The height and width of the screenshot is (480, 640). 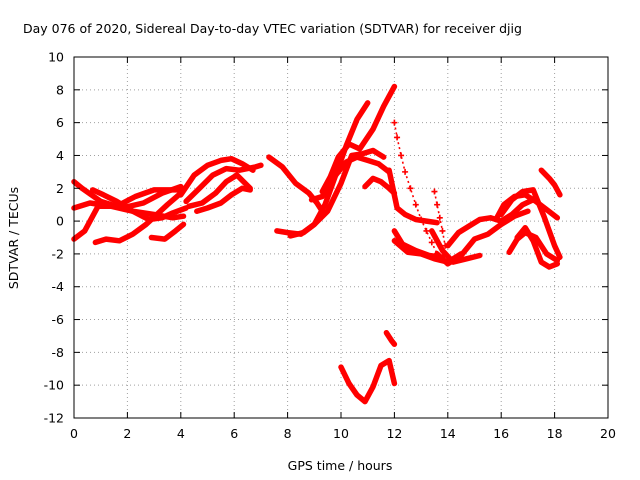 What do you see at coordinates (60, 122) in the screenshot?
I see `y-tick-label: 6` at bounding box center [60, 122].